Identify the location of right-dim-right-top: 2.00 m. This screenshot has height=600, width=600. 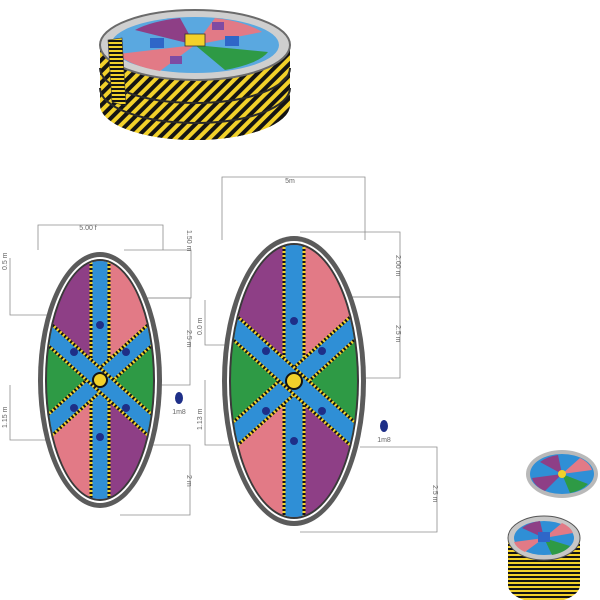
(397, 266).